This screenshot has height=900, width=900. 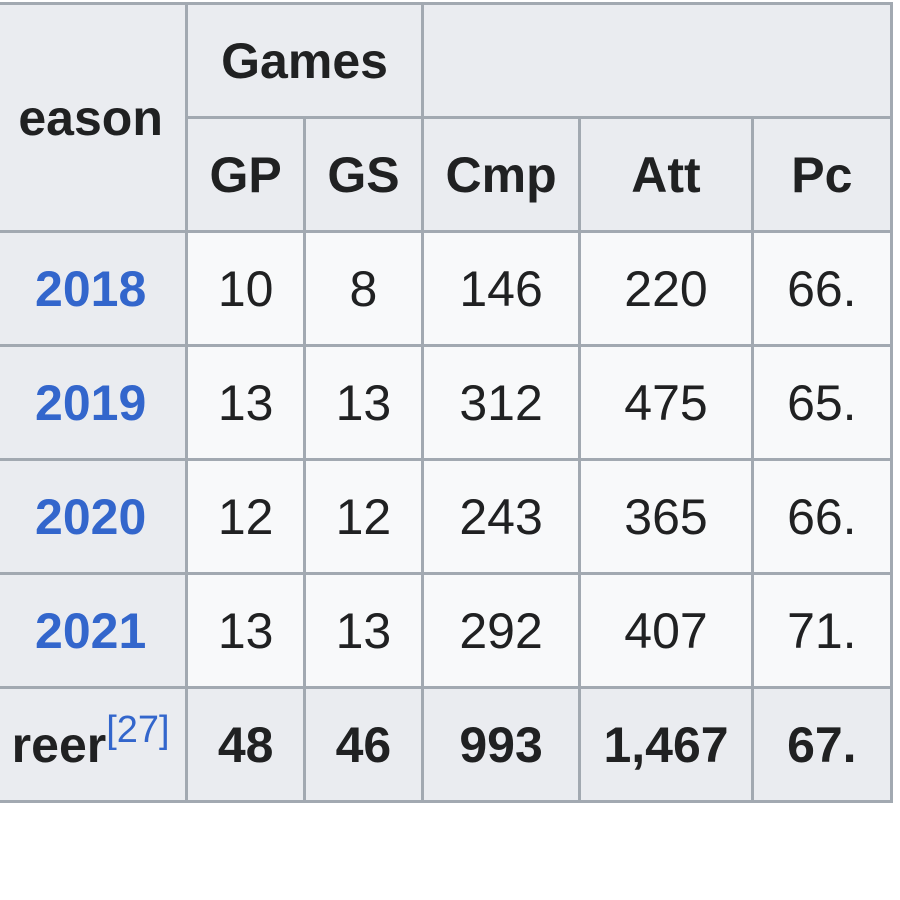 I want to click on season-cell: 2018, so click(x=94, y=288).